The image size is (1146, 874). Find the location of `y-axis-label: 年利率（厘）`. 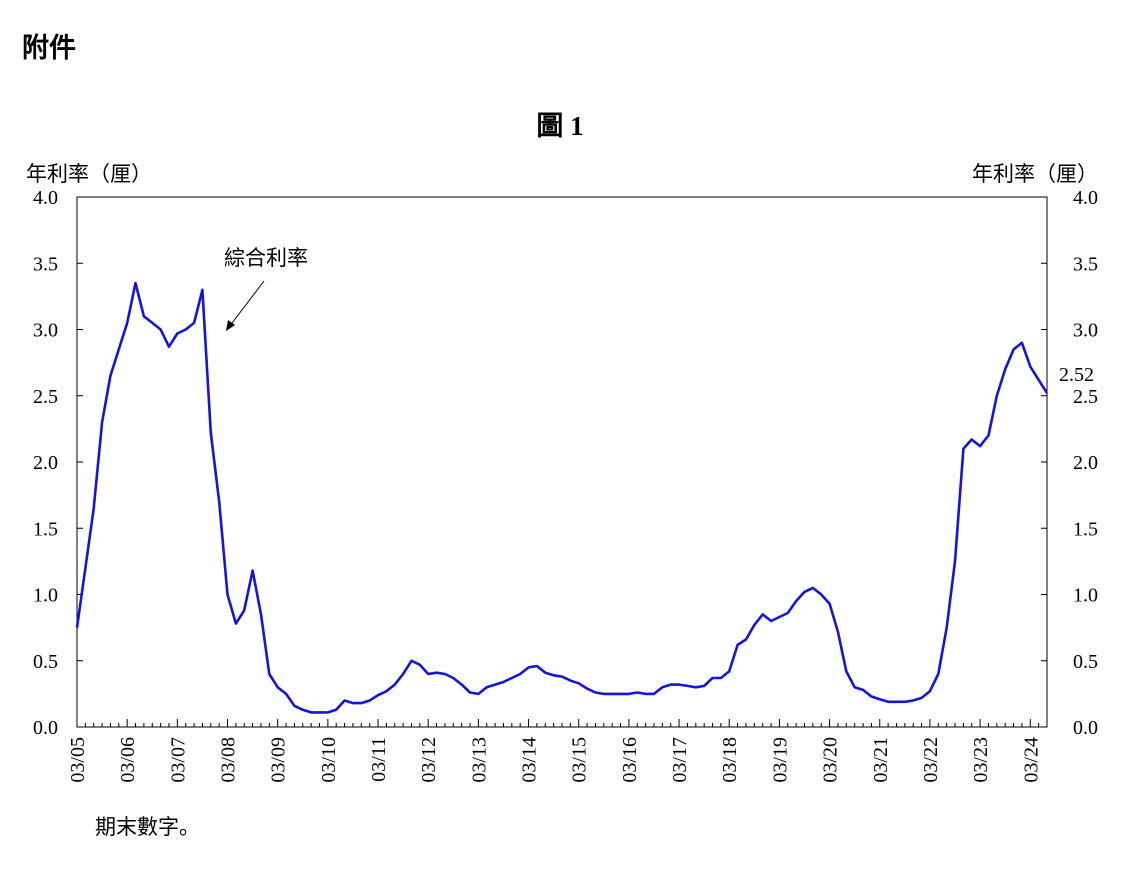

y-axis-label: 年利率（厘） is located at coordinates (89, 174).